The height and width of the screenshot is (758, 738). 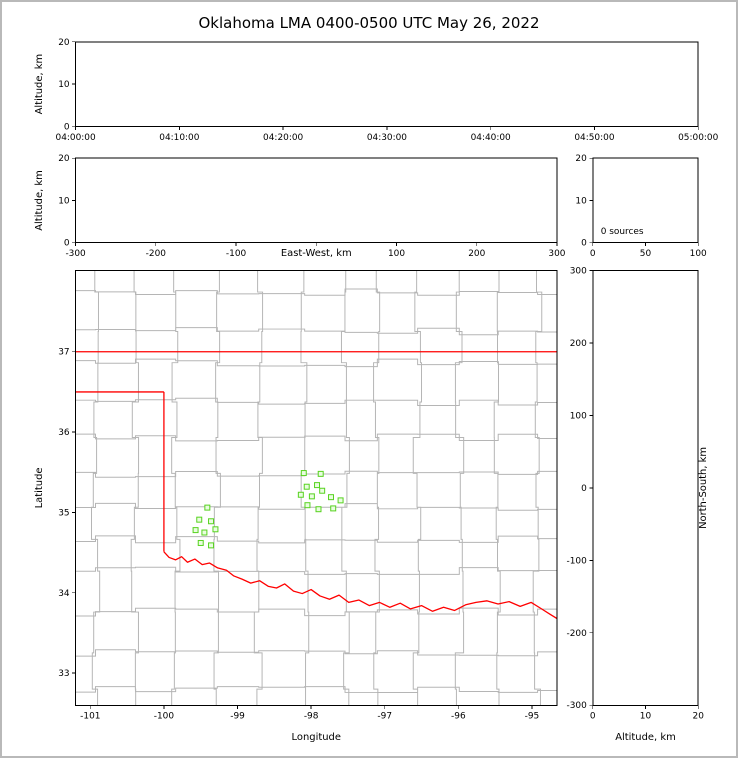 What do you see at coordinates (698, 138) in the screenshot?
I see `x-tick-label: 05:00:00` at bounding box center [698, 138].